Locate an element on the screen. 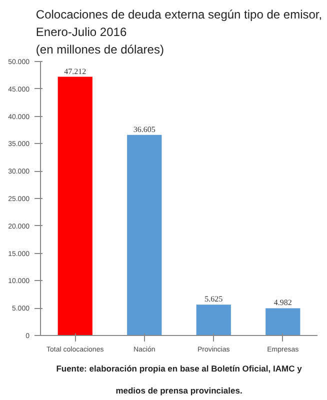 This screenshot has height=400, width=327. data-label: 47.212 is located at coordinates (75, 71).